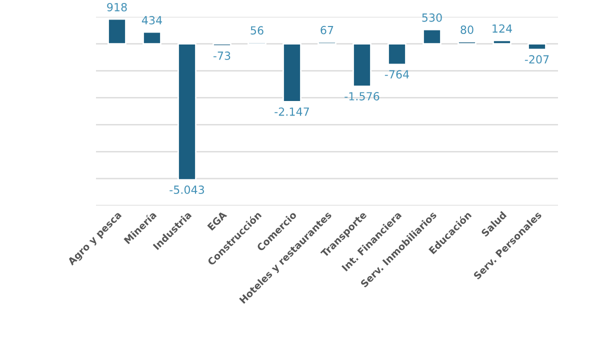 Image resolution: width=600 pixels, height=337 pixels. I want to click on data-label: -1.576, so click(362, 96).